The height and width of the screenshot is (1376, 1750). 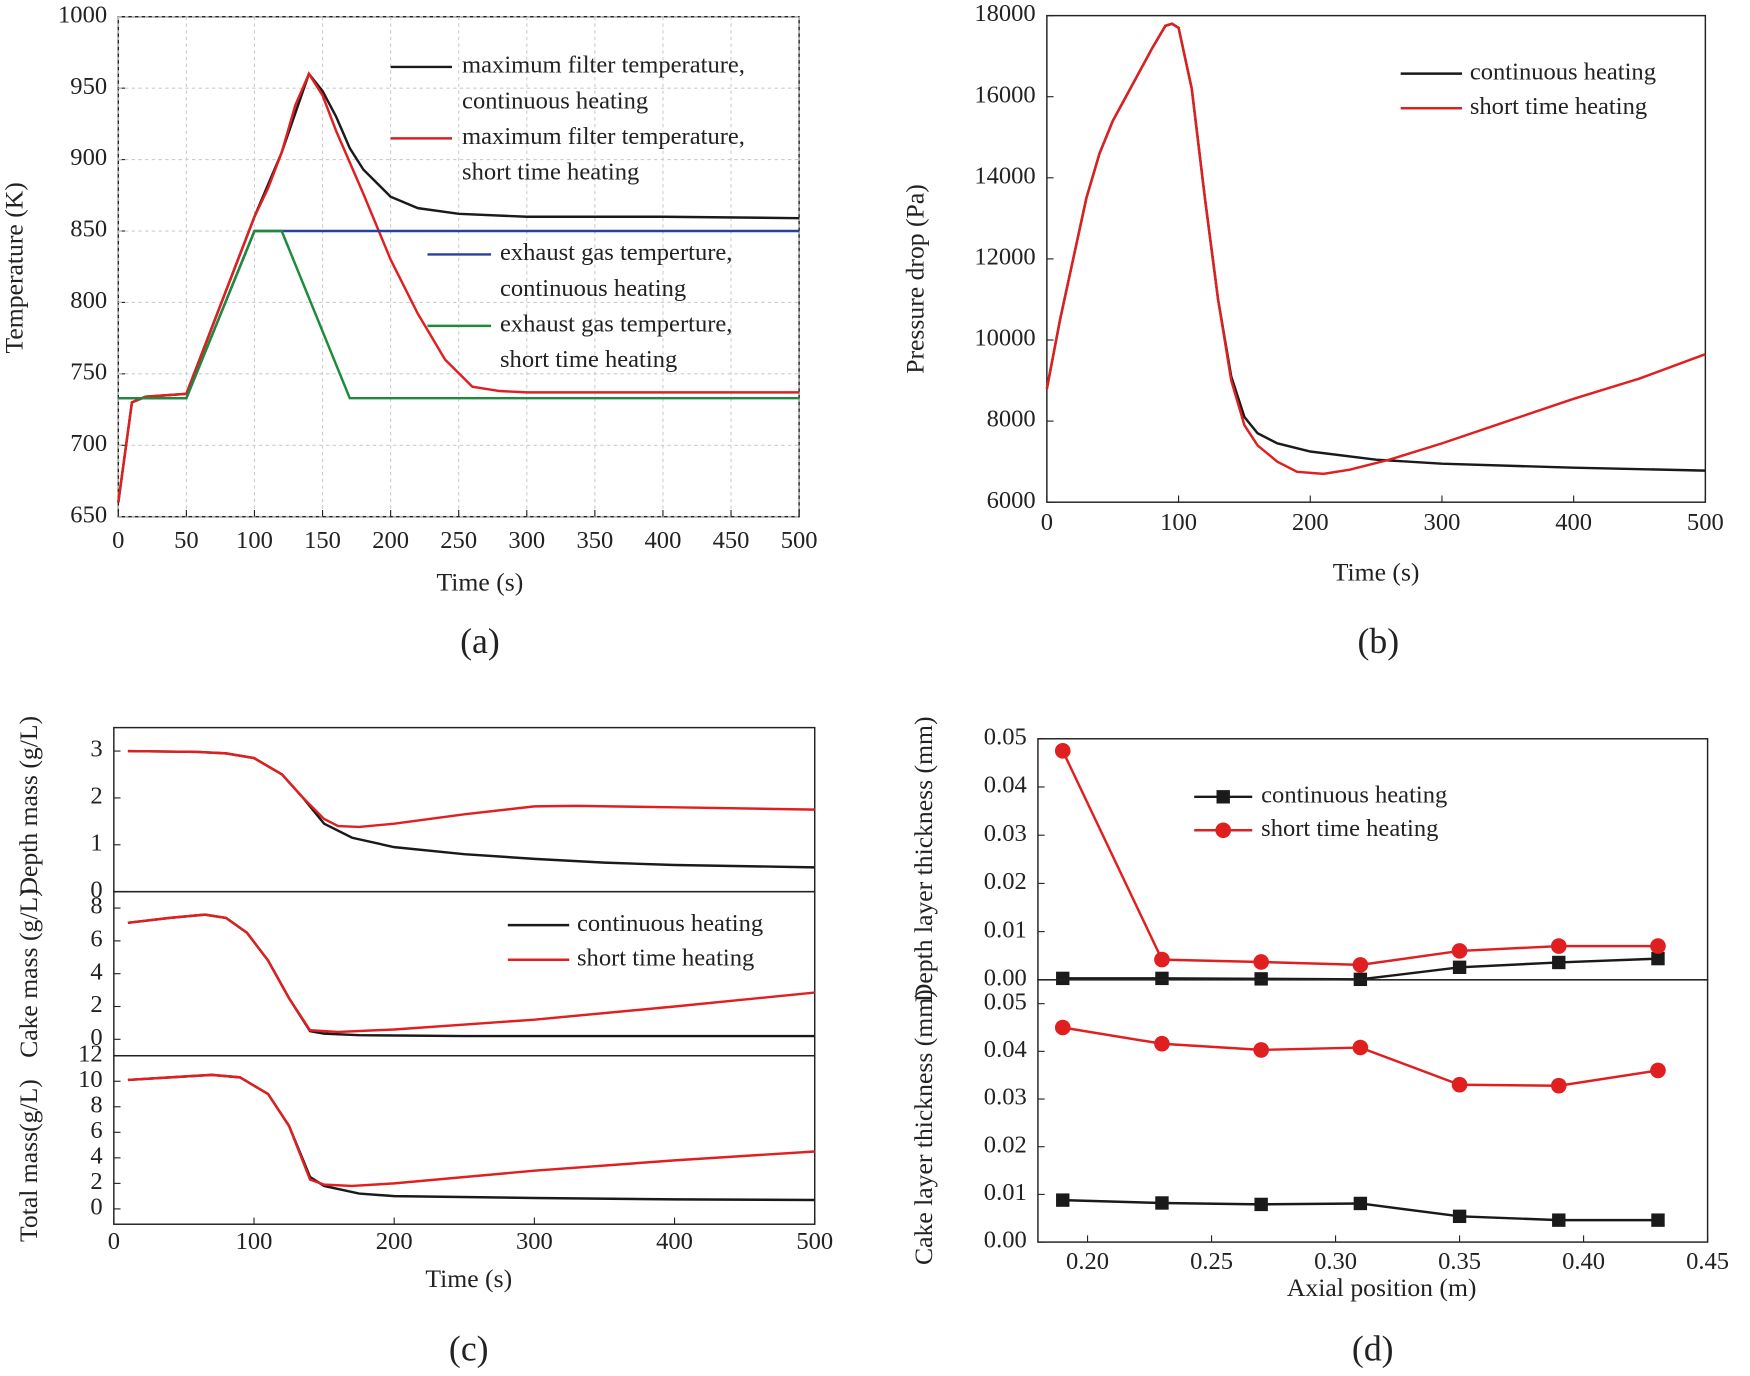 What do you see at coordinates (28, 1160) in the screenshot?
I see `y-axis-label: Total mass(g/L)` at bounding box center [28, 1160].